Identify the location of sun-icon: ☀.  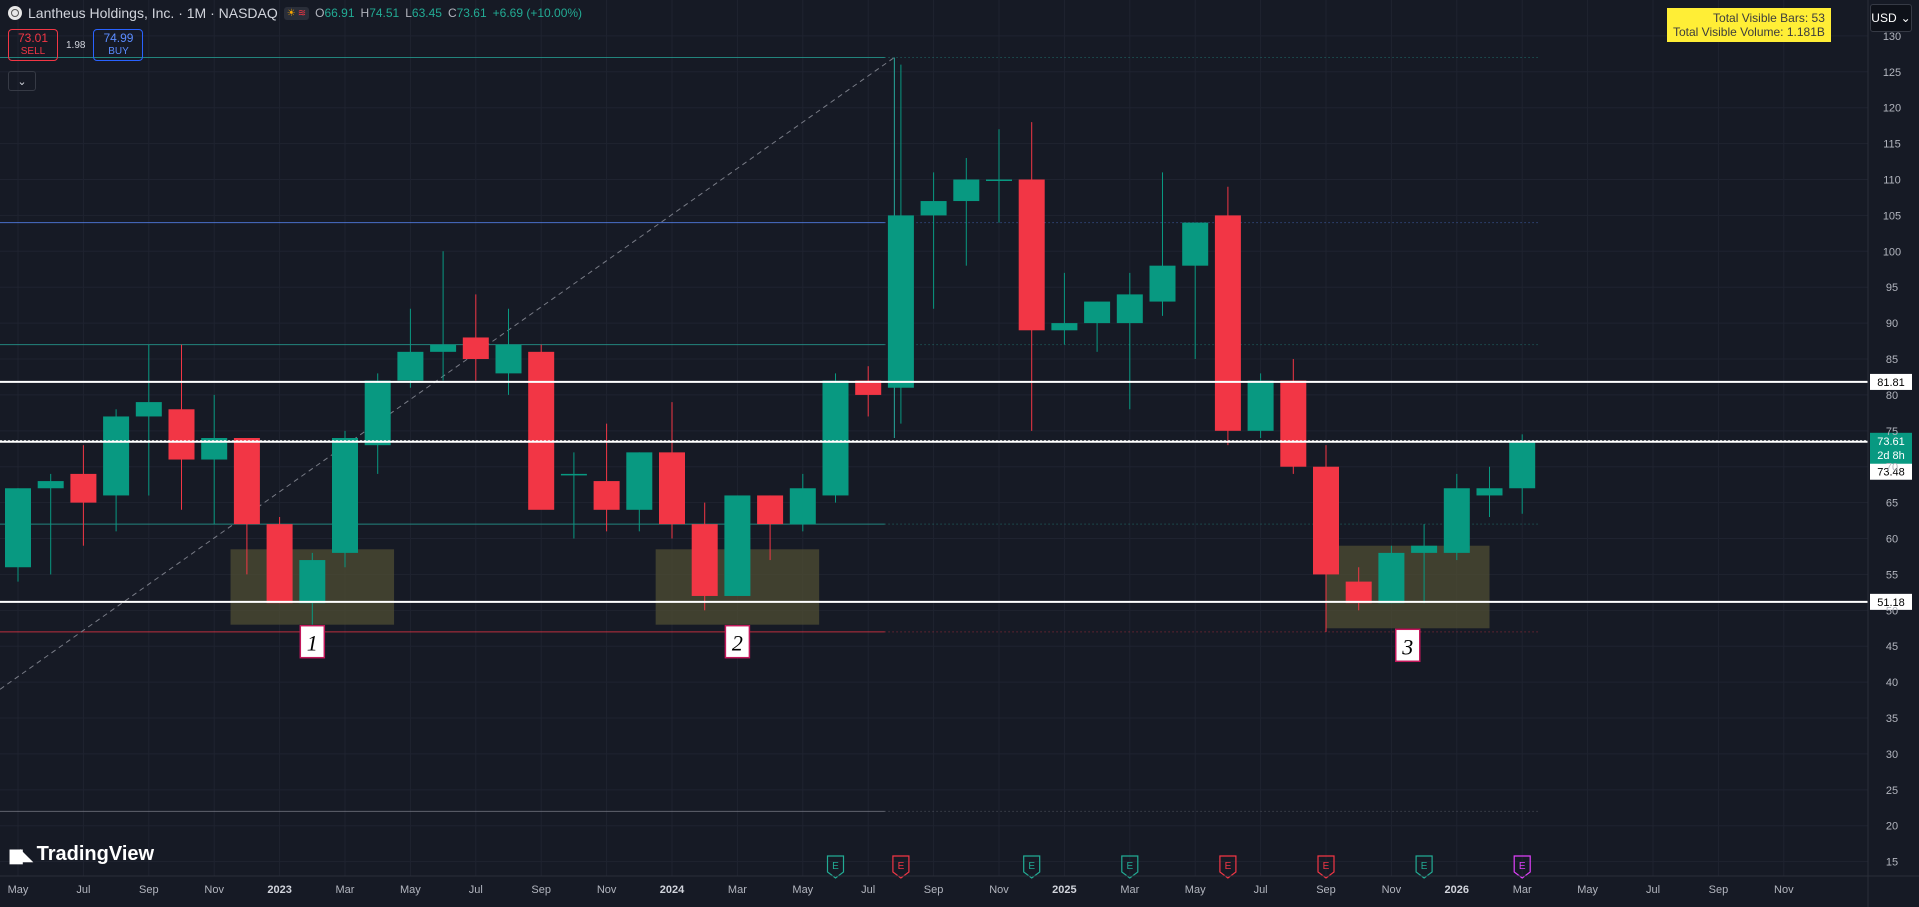
(291, 13).